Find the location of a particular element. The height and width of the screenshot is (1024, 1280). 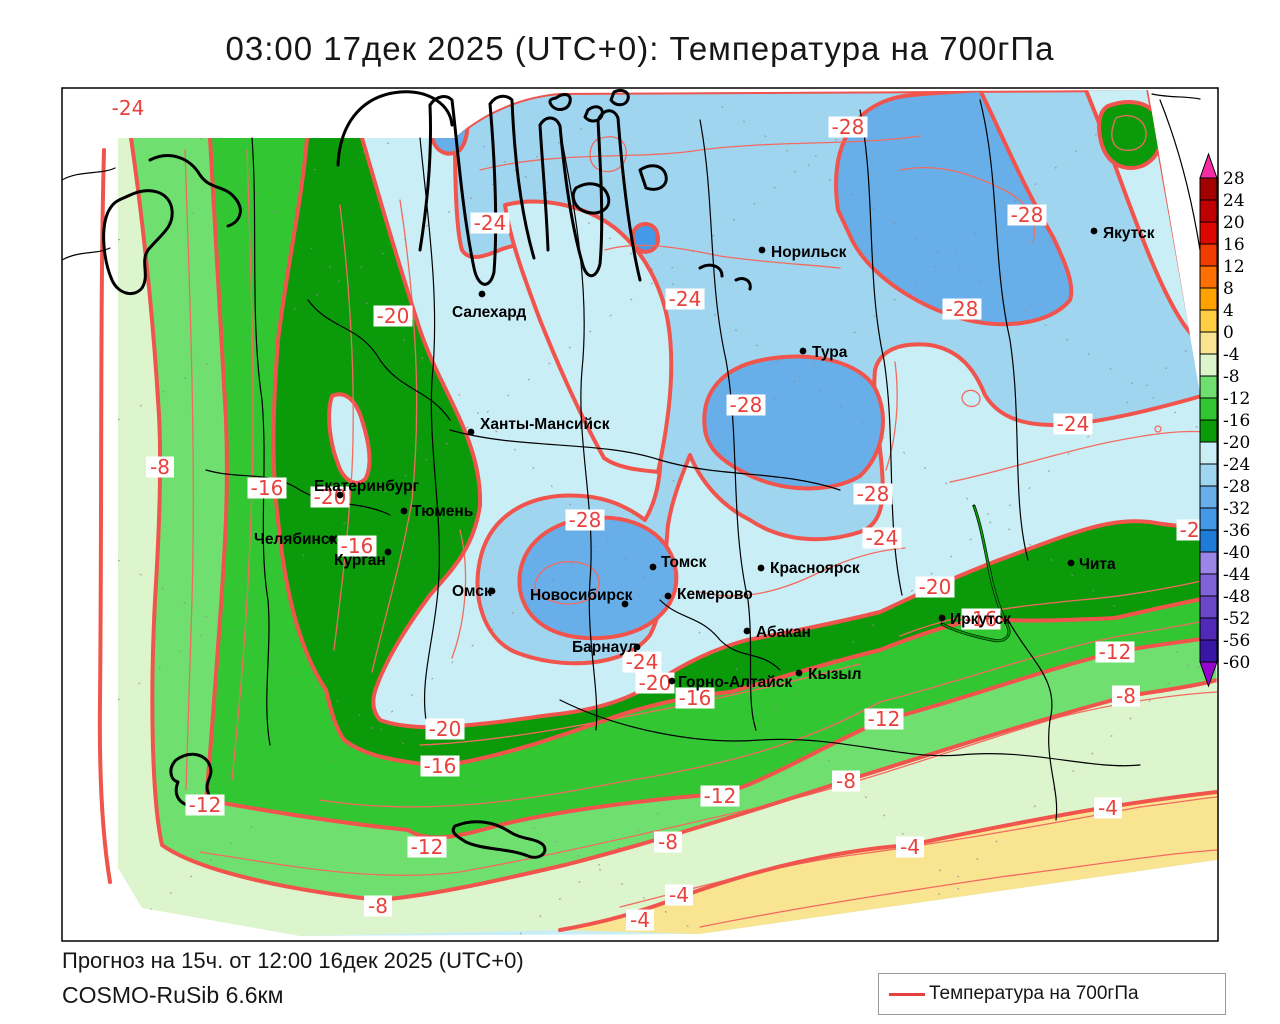

colorbar-cell--48--52 is located at coordinates (1208, 607).